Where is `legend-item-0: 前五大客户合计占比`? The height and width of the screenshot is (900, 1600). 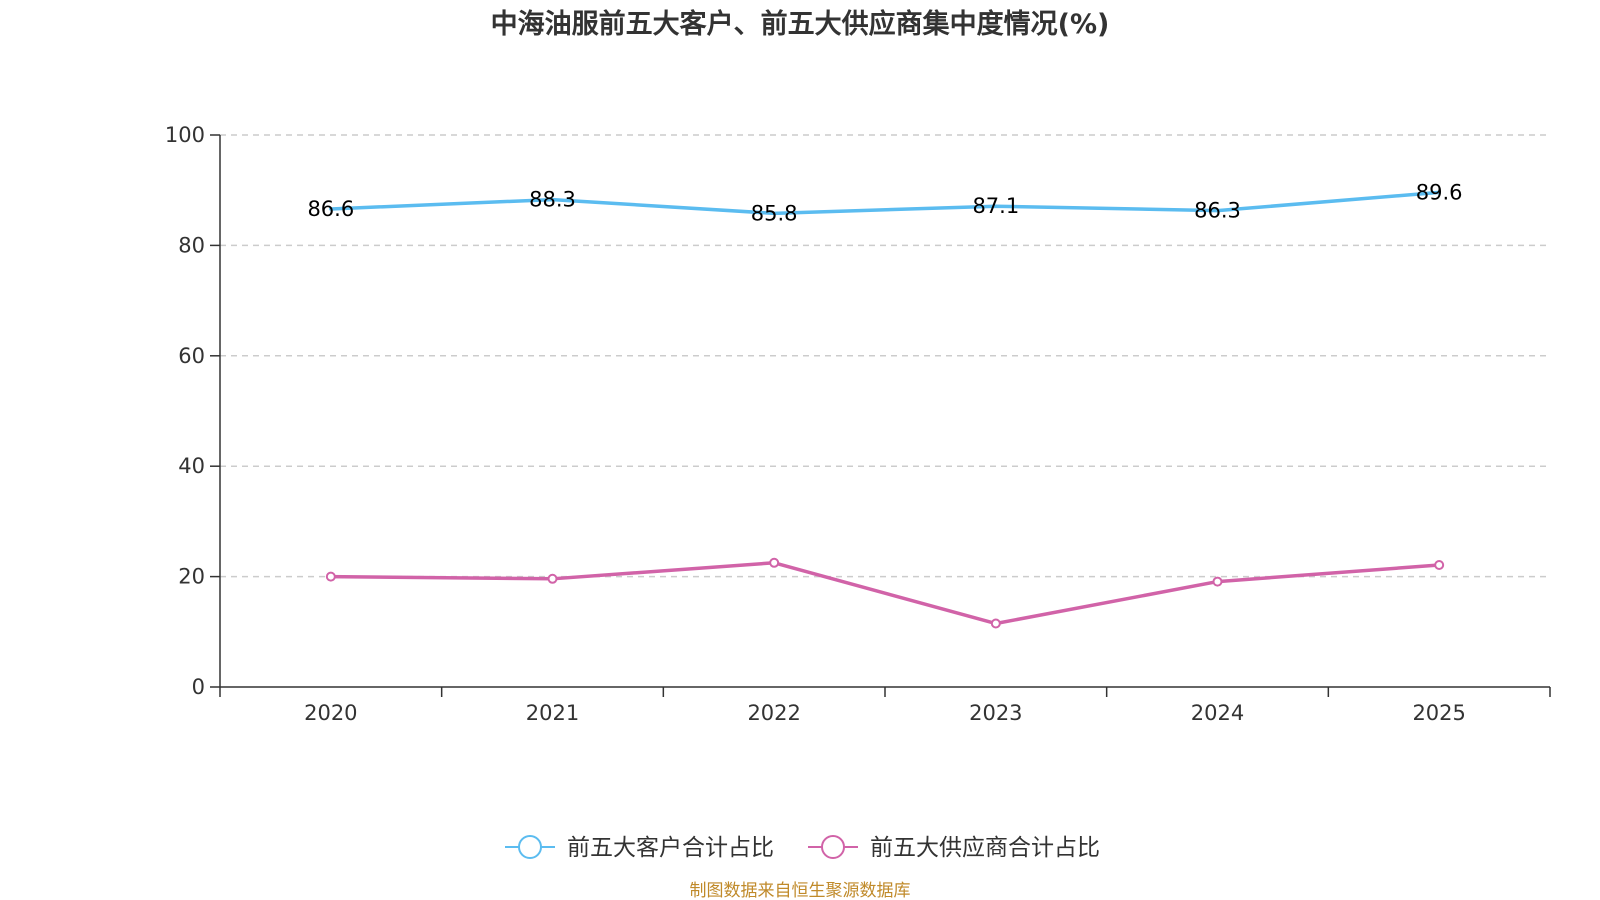
legend-item-0: 前五大客户合计占比 is located at coordinates (639, 848).